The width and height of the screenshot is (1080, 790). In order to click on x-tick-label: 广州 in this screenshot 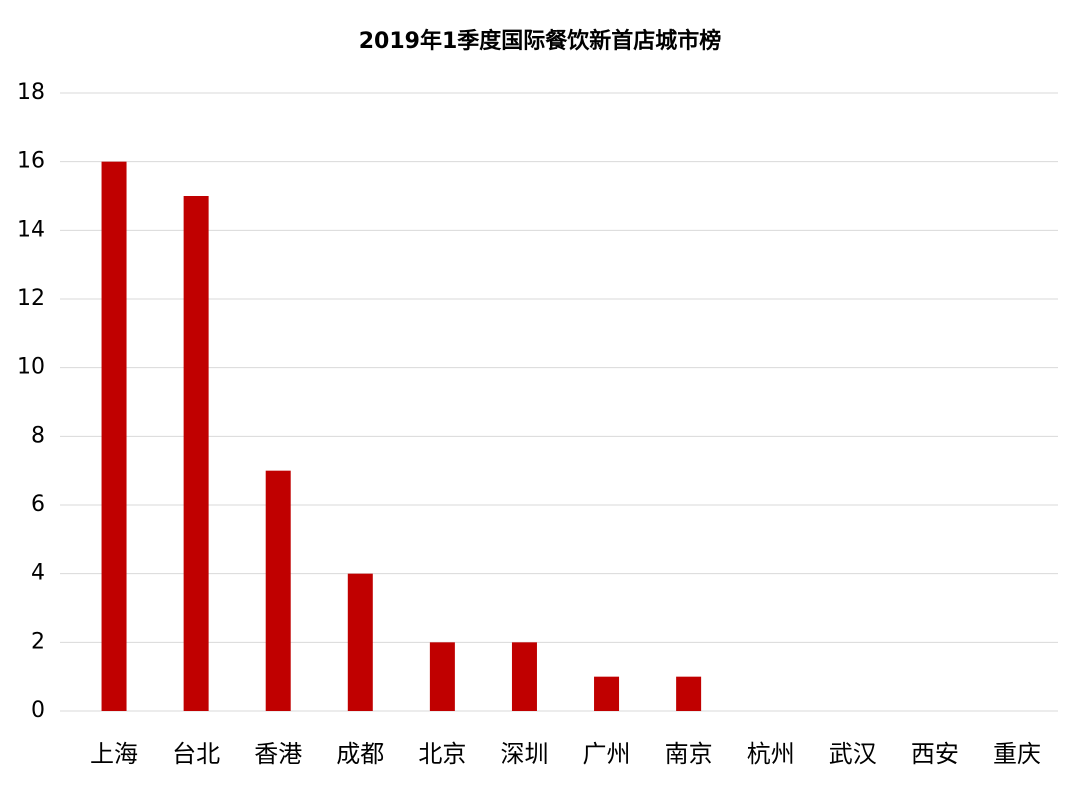, I will do `click(607, 754)`.